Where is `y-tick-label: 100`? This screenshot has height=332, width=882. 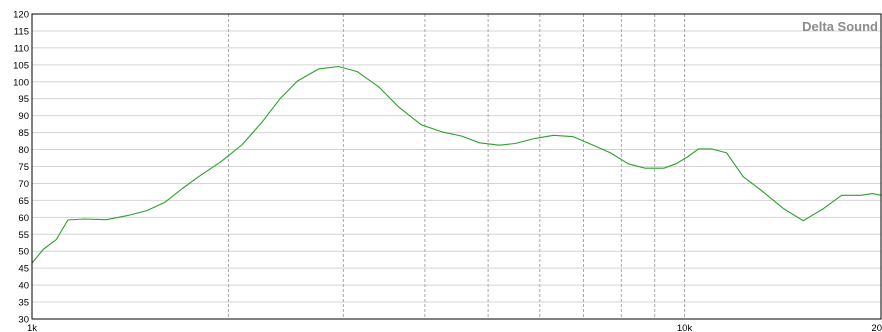
y-tick-label: 100 is located at coordinates (21, 82).